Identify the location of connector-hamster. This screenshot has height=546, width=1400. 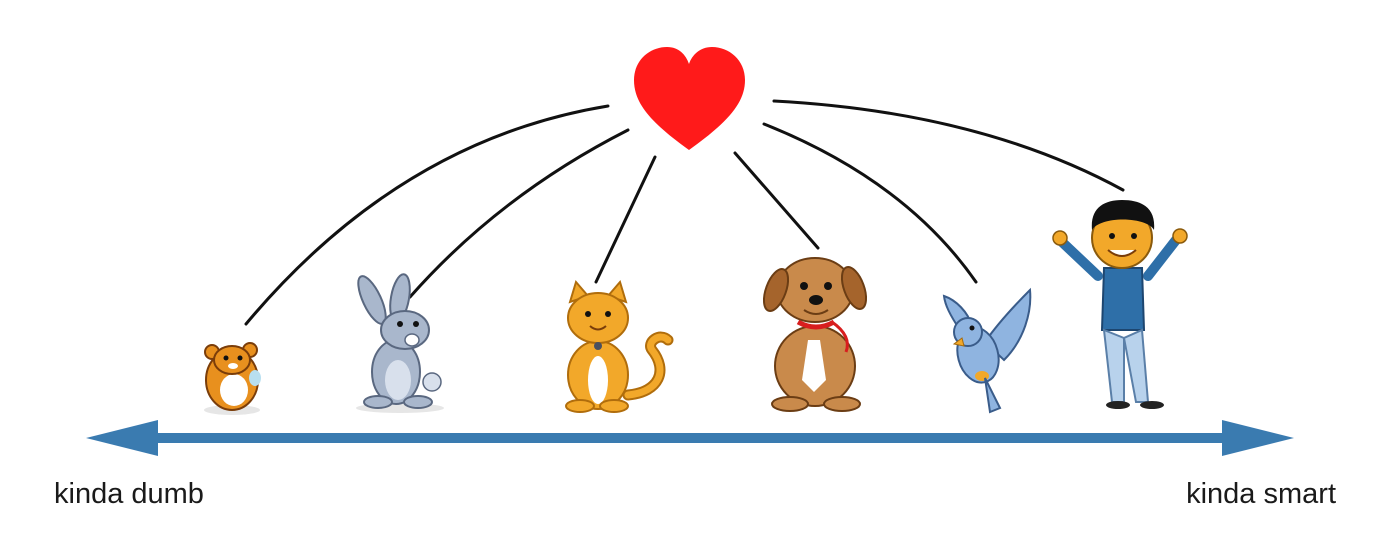
(427, 215).